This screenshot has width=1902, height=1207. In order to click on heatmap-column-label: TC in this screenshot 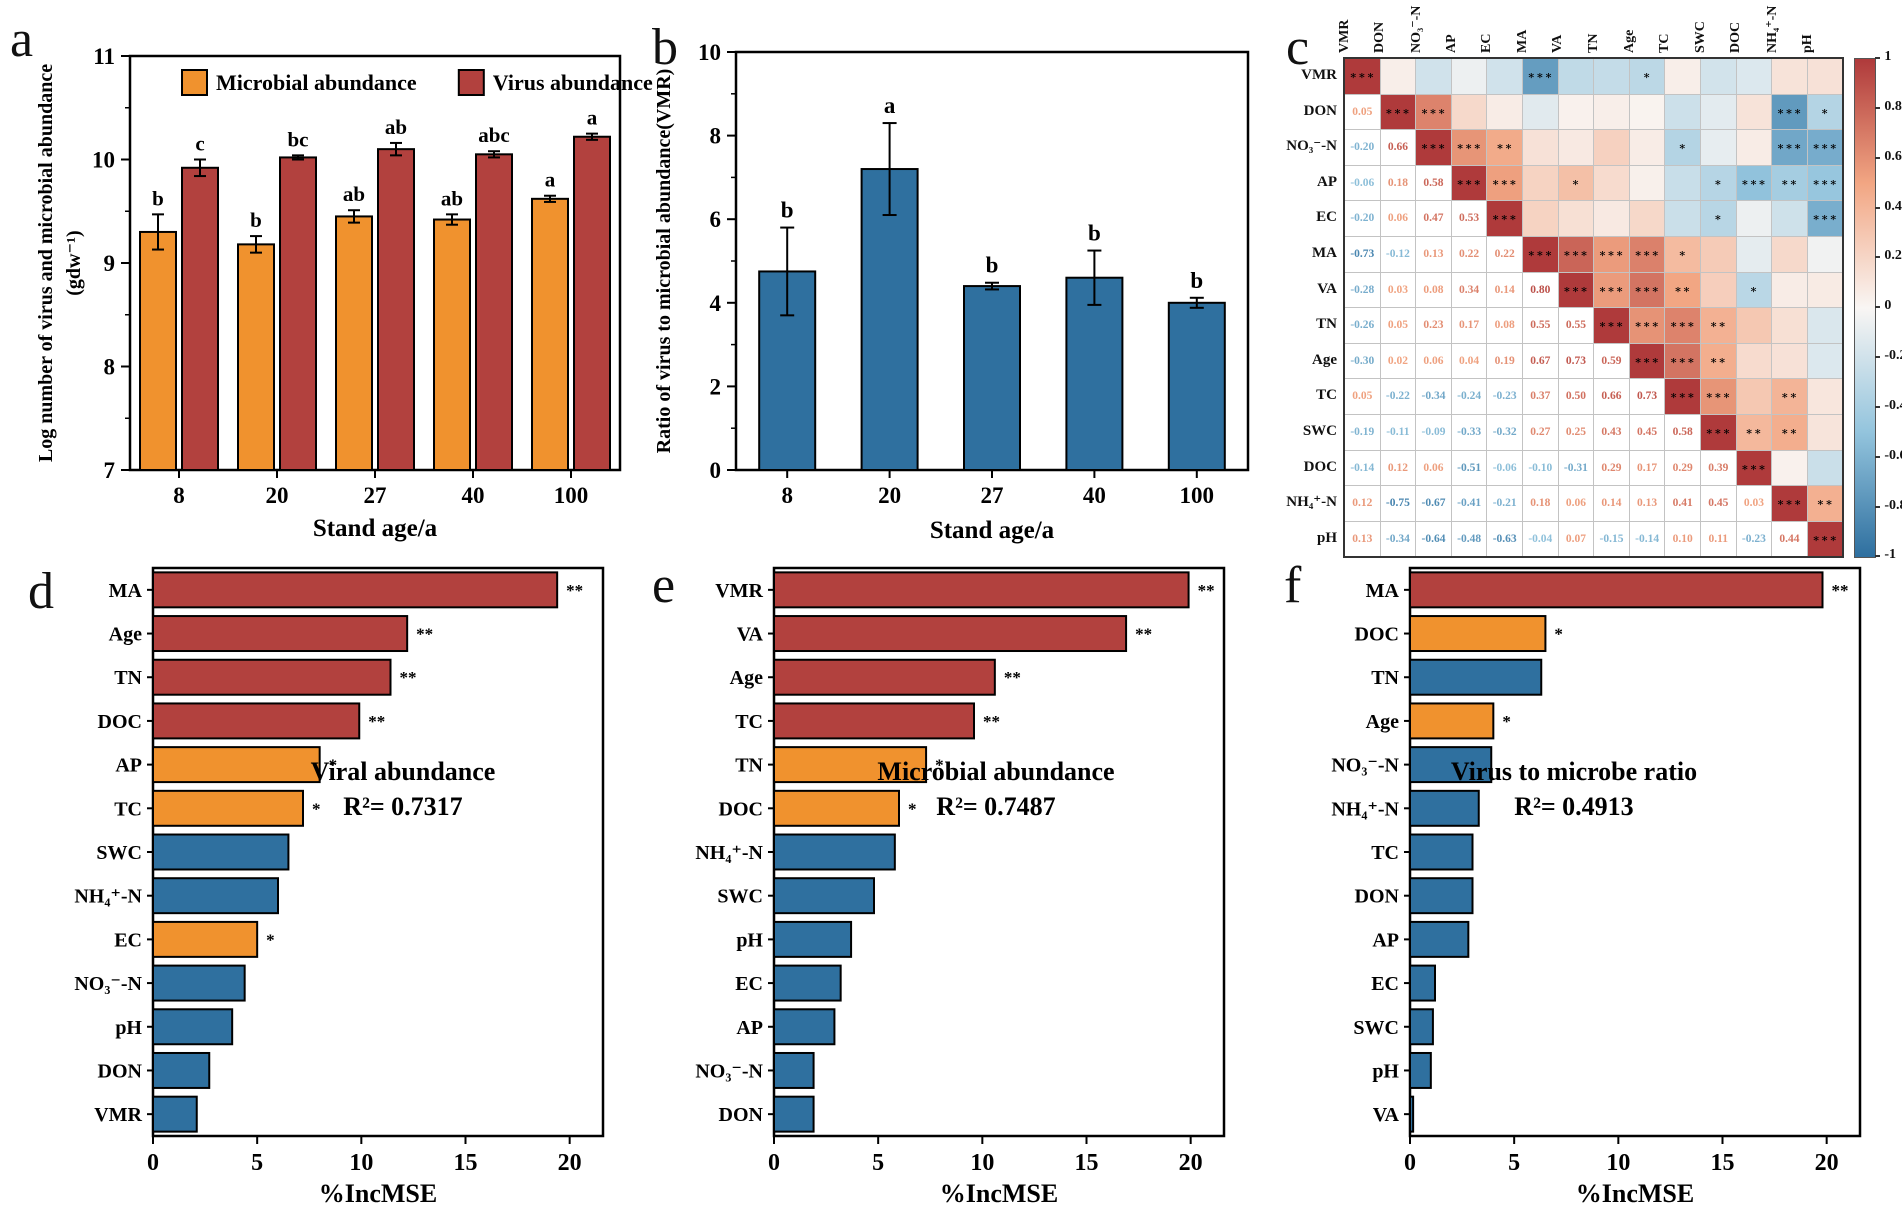, I will do `click(1665, 43)`.